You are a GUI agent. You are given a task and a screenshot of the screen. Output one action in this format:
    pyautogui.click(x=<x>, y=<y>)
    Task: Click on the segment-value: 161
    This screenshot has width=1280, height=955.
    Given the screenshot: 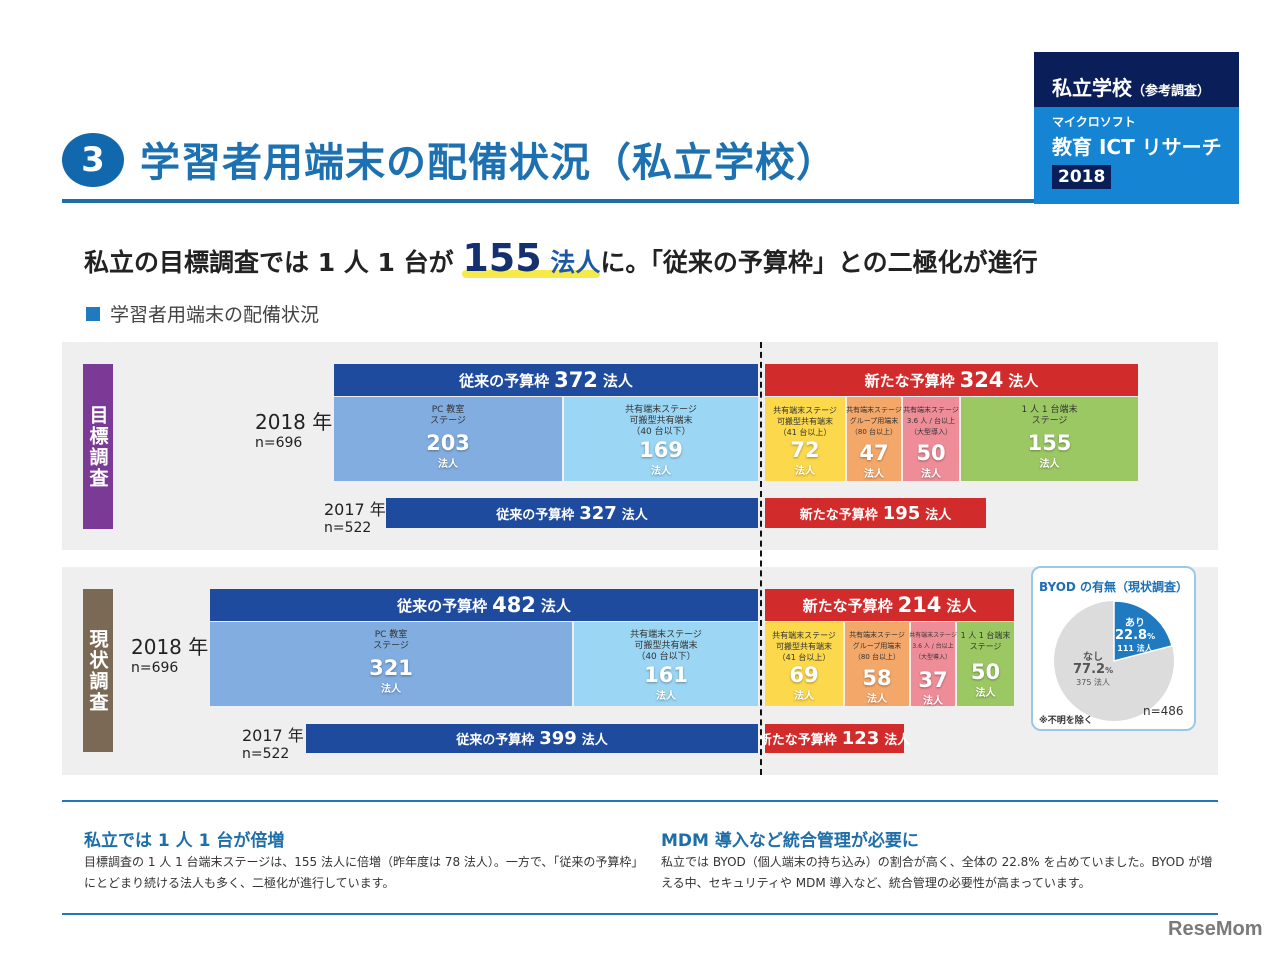 What is the action you would take?
    pyautogui.click(x=666, y=675)
    